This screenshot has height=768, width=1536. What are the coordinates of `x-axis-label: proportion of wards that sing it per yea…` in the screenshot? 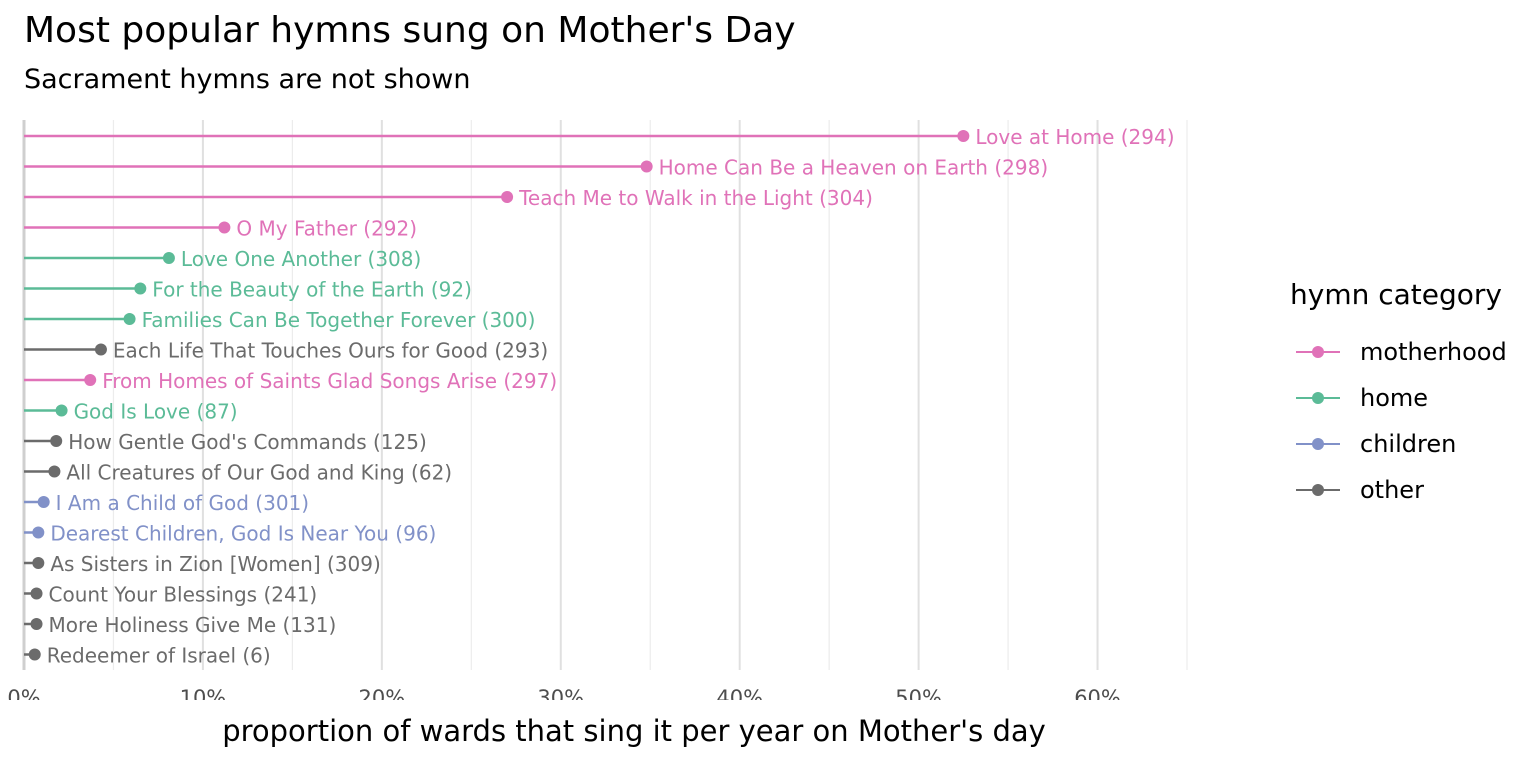 It's located at (634, 731).